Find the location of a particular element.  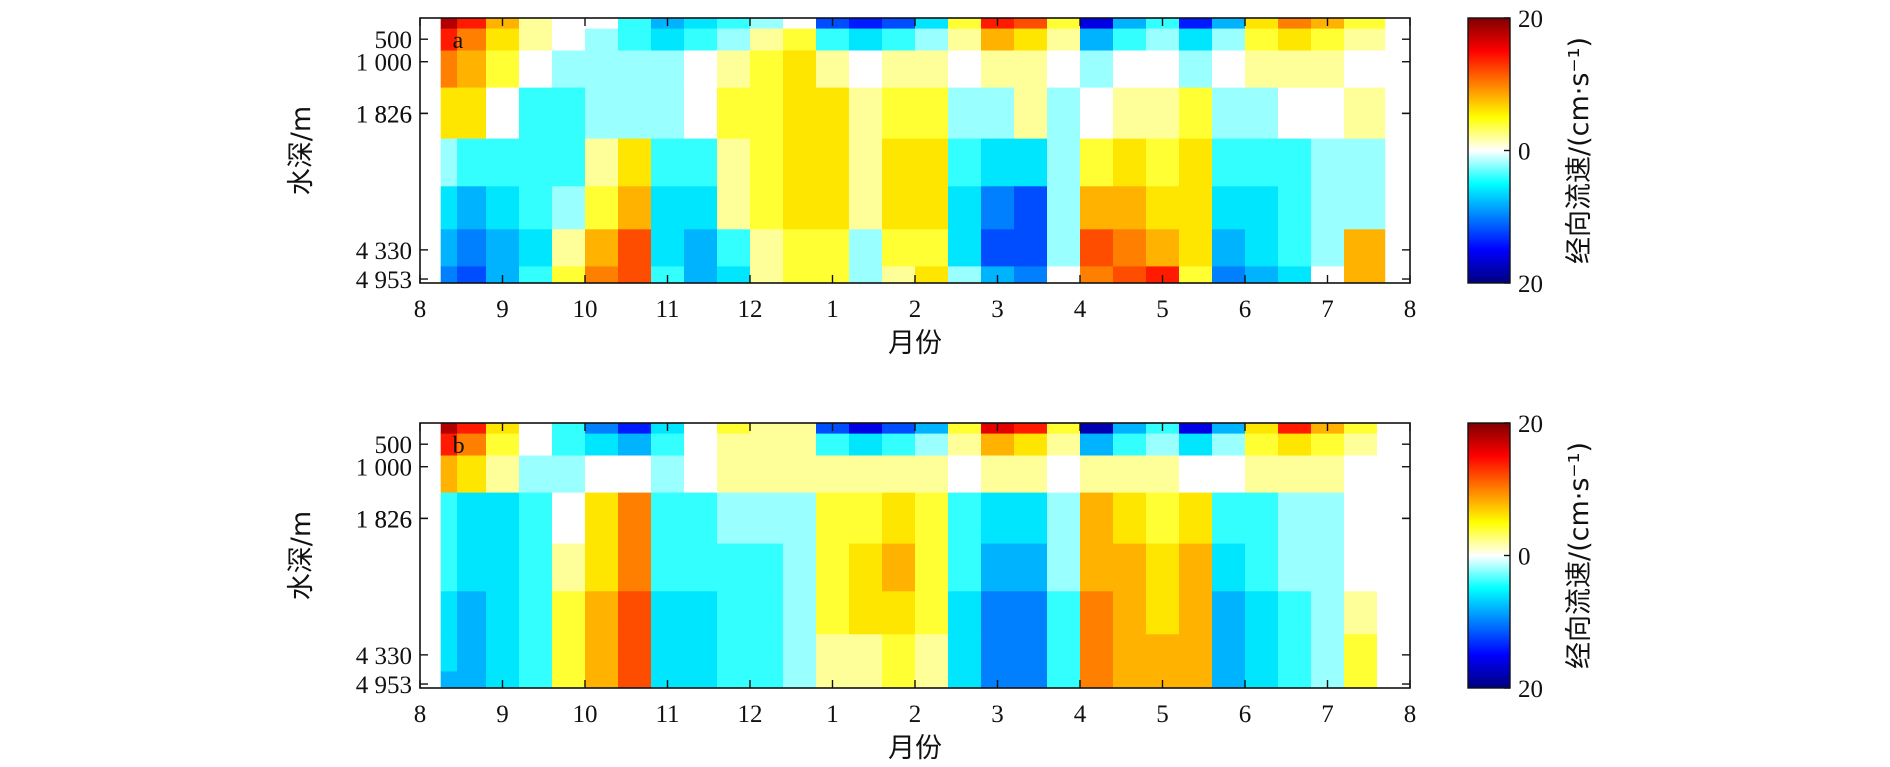

panel-label: a is located at coordinates (458, 41).